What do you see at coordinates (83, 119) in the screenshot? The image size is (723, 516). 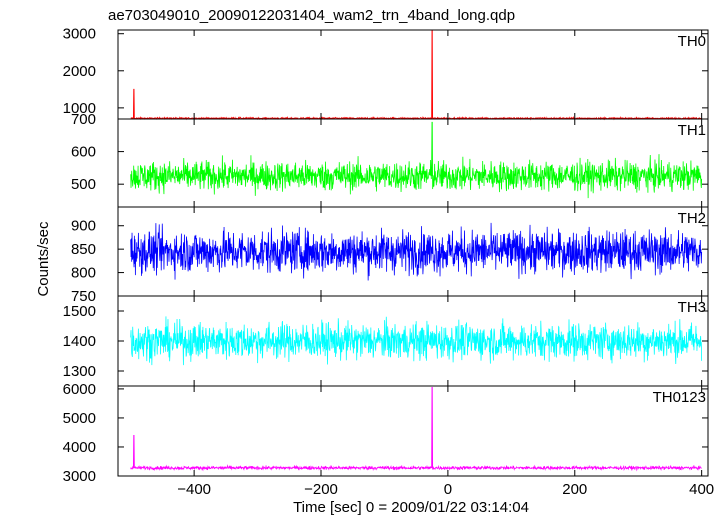 I see `y-tick-label: 700` at bounding box center [83, 119].